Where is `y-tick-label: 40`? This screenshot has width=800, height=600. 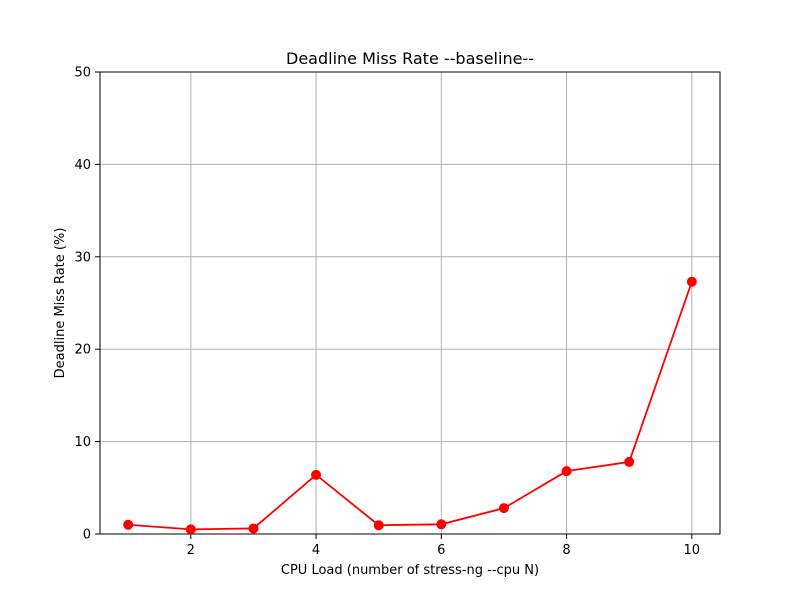
y-tick-label: 40 is located at coordinates (82, 165).